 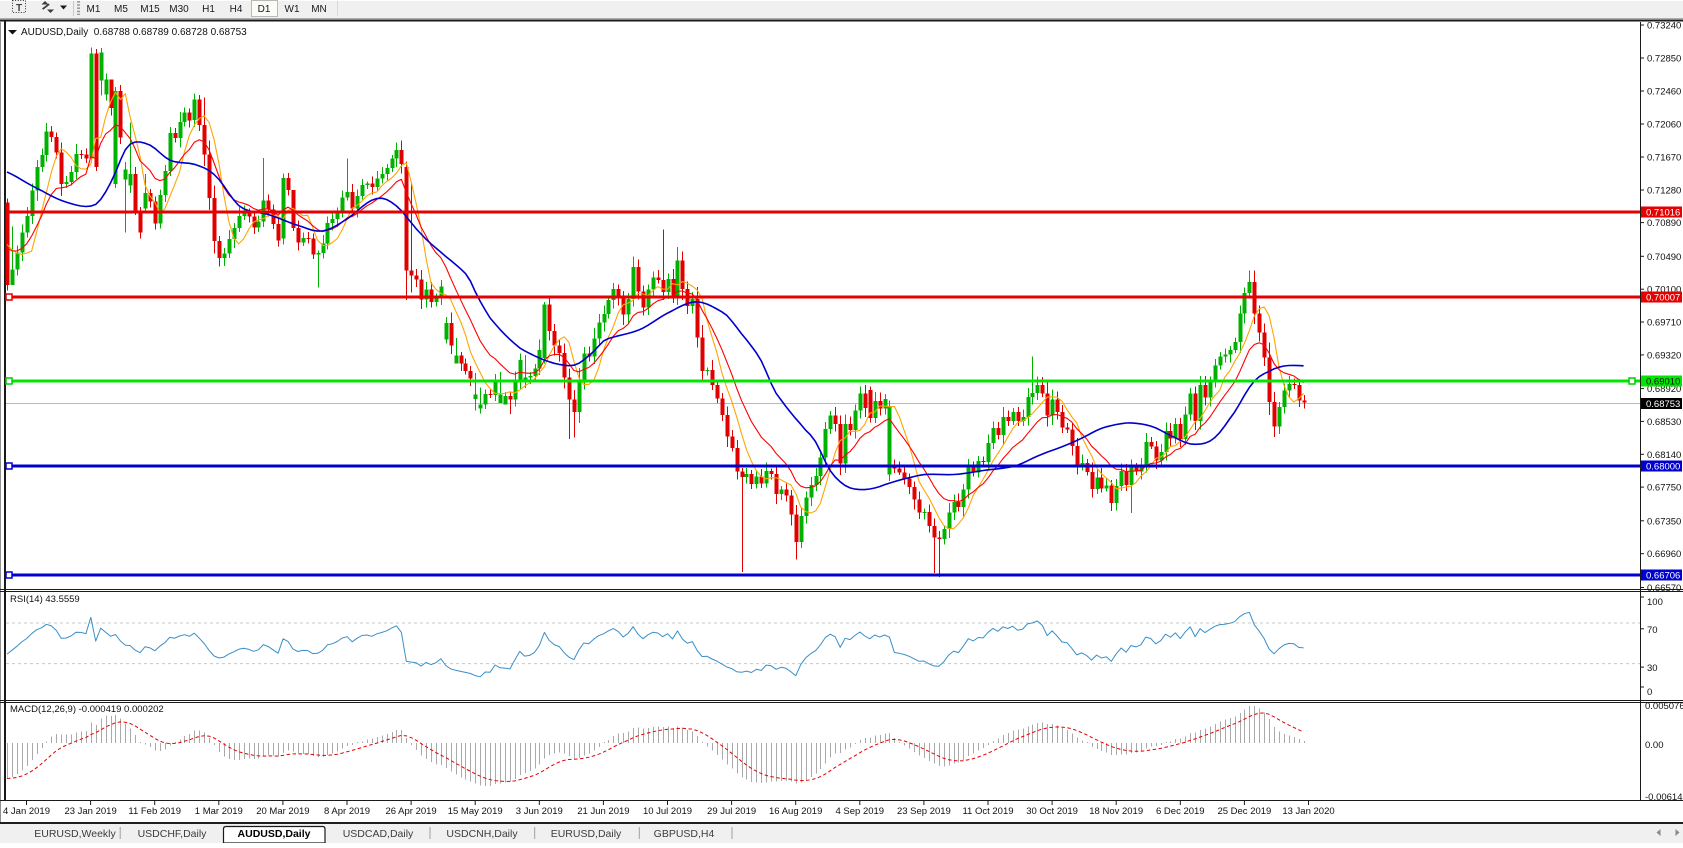 I want to click on svg-text: 0.68530, so click(x=1664, y=422).